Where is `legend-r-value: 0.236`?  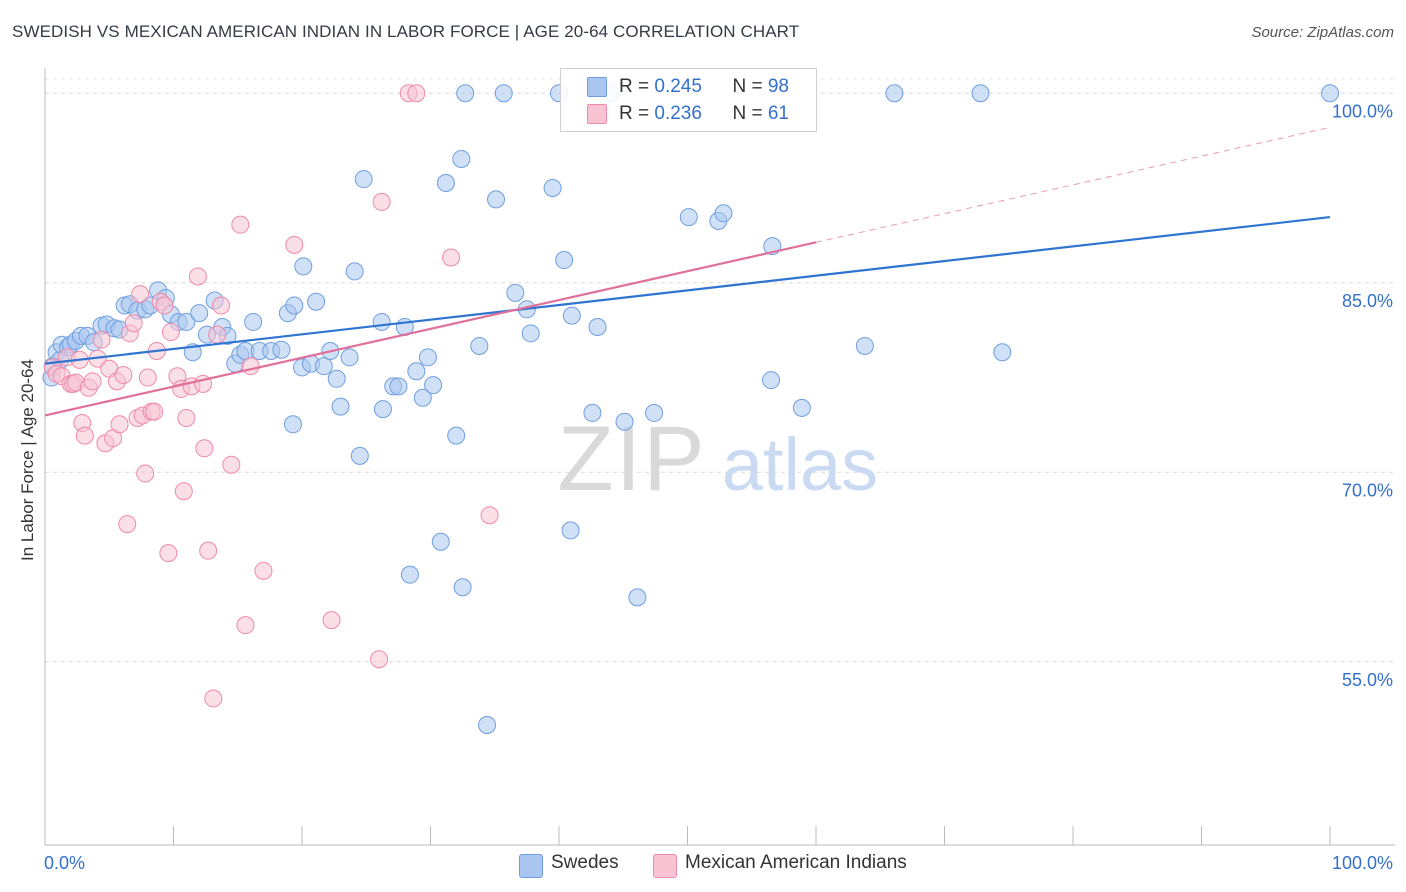
legend-r-value: 0.236 is located at coordinates (678, 113).